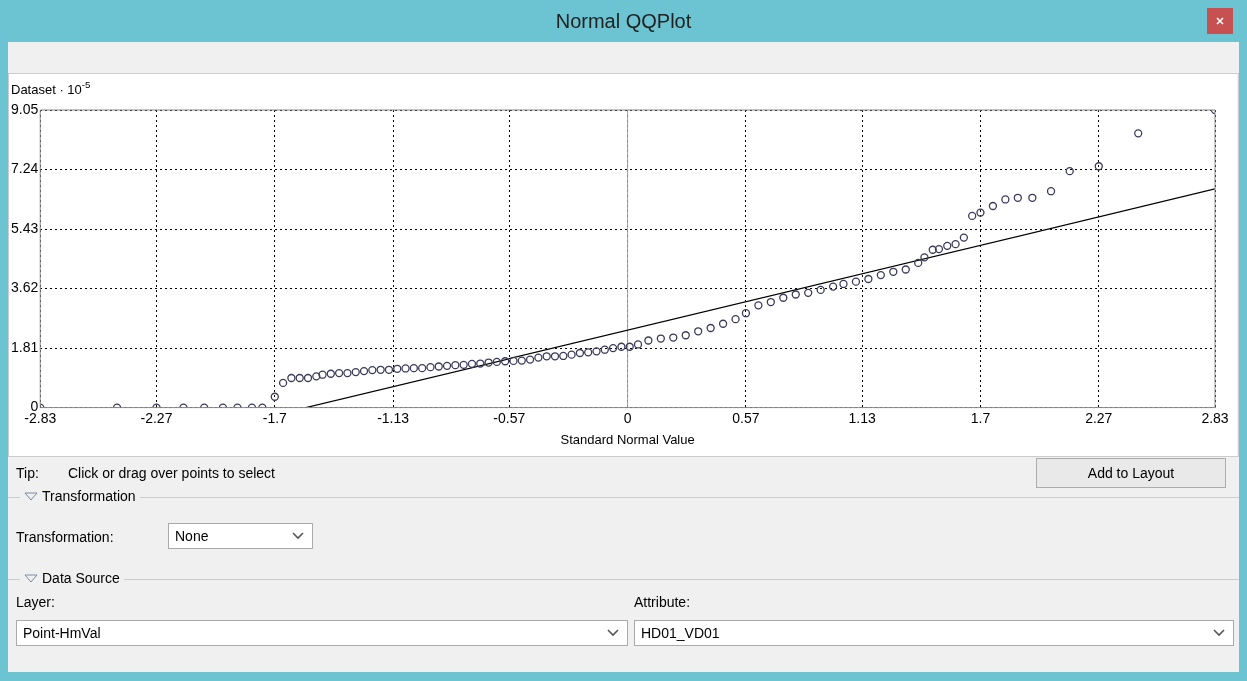 Image resolution: width=1247 pixels, height=681 pixels. What do you see at coordinates (171, 473) in the screenshot?
I see `text: Click or drag over points to select` at bounding box center [171, 473].